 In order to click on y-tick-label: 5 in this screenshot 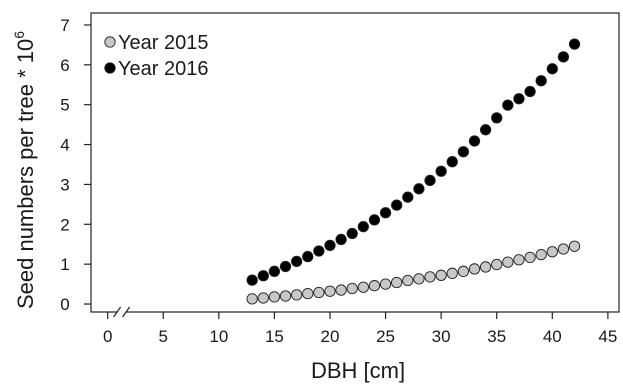, I will do `click(64, 105)`.